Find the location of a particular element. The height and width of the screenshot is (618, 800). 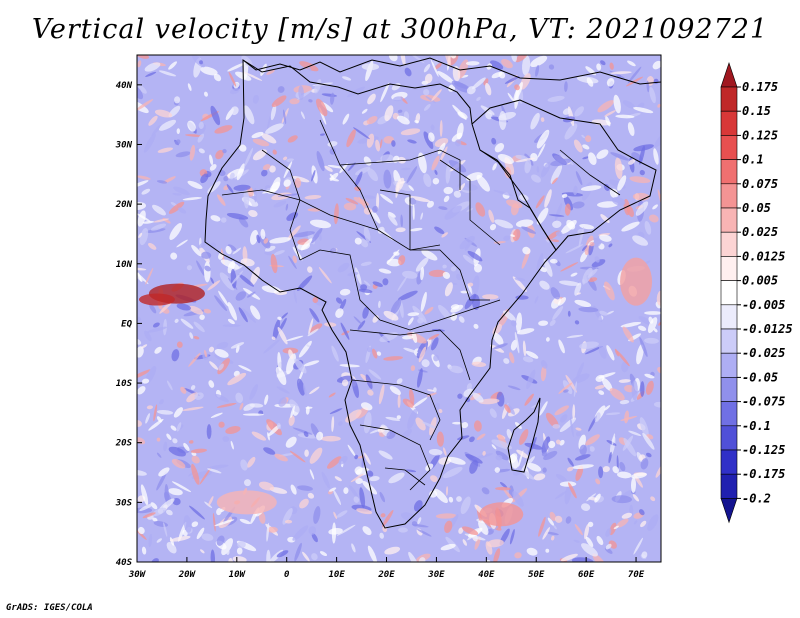

colorbar-label: -0.1 is located at coordinates (756, 426).